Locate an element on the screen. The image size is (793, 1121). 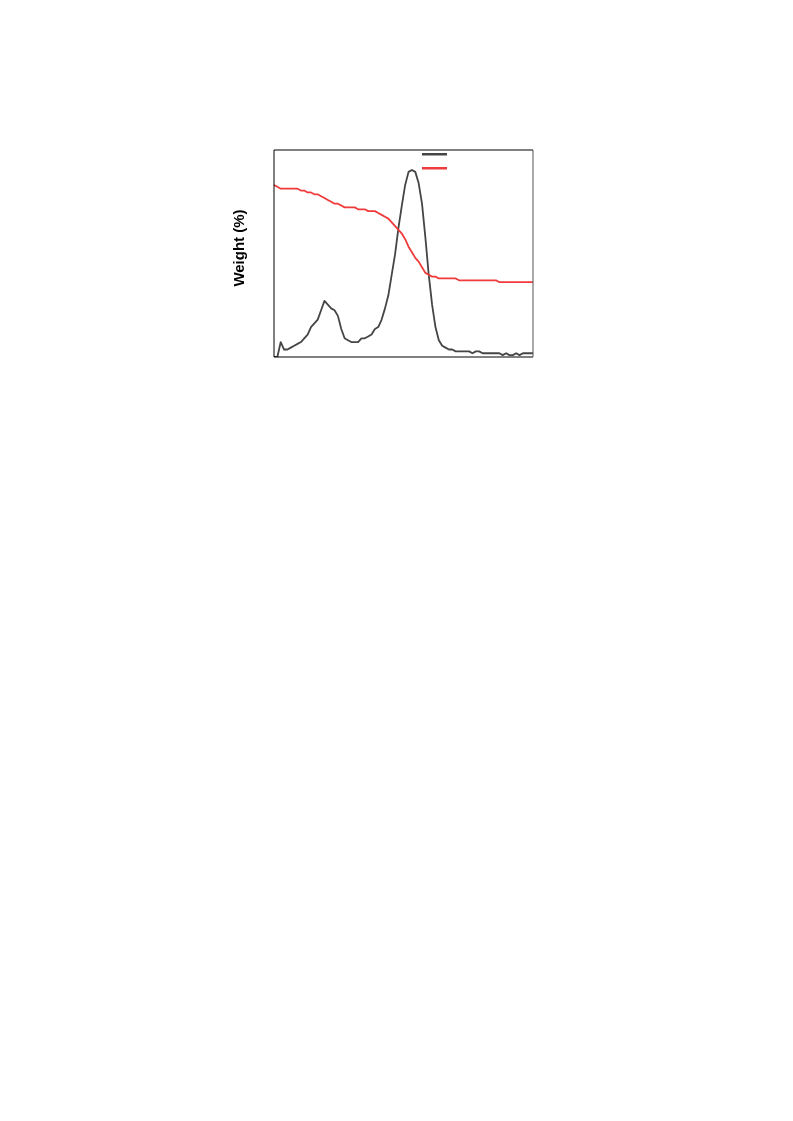
y-axis-title: Weight (%) is located at coordinates (238, 248).